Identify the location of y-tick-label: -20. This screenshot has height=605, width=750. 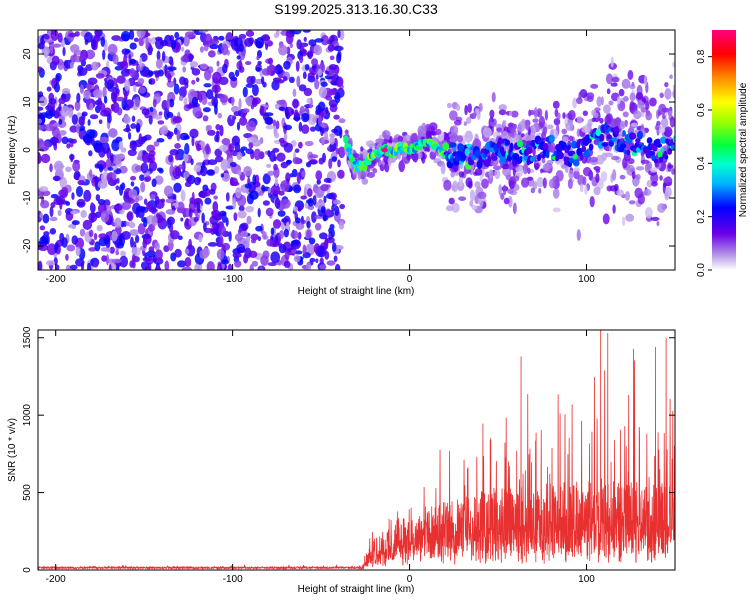
(27, 245).